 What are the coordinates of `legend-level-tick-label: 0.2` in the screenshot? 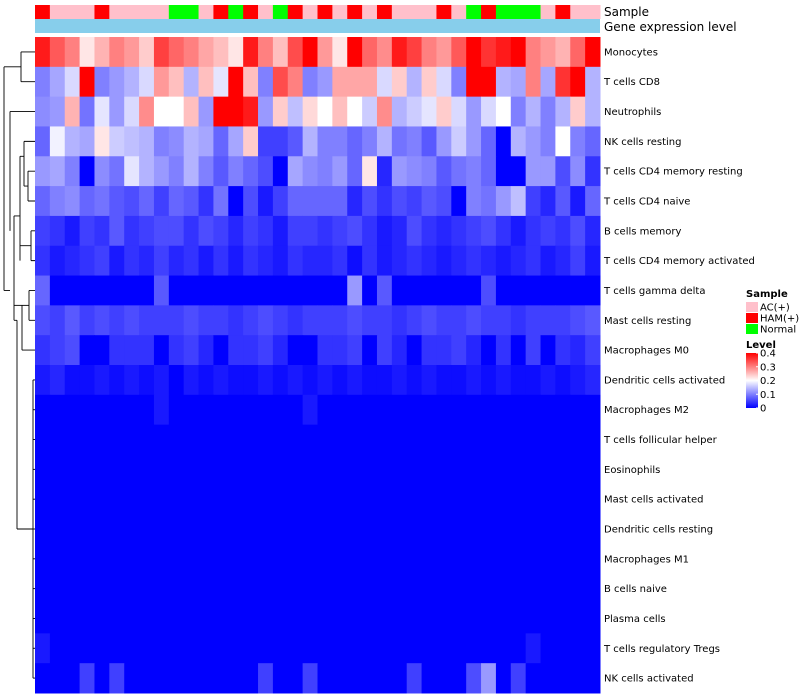 It's located at (768, 381).